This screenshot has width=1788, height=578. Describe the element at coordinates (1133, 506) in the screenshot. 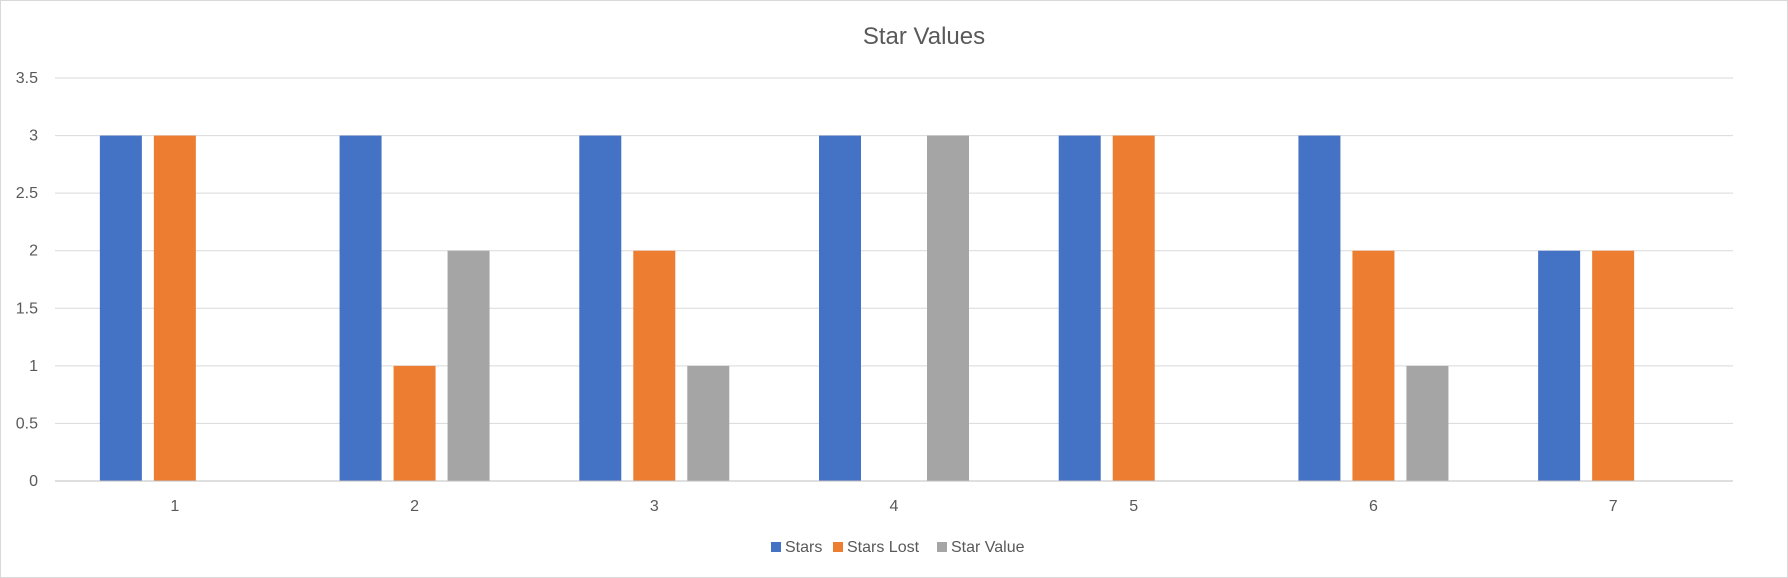

I see `x-tick-label: 5` at that location.